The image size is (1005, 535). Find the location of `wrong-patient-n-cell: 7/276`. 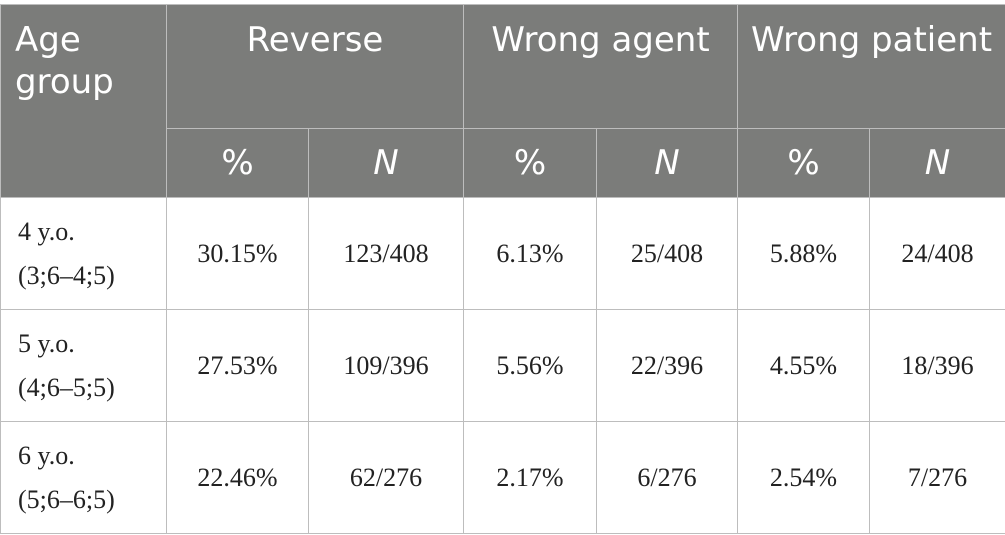

wrong-patient-n-cell: 7/276 is located at coordinates (937, 477).